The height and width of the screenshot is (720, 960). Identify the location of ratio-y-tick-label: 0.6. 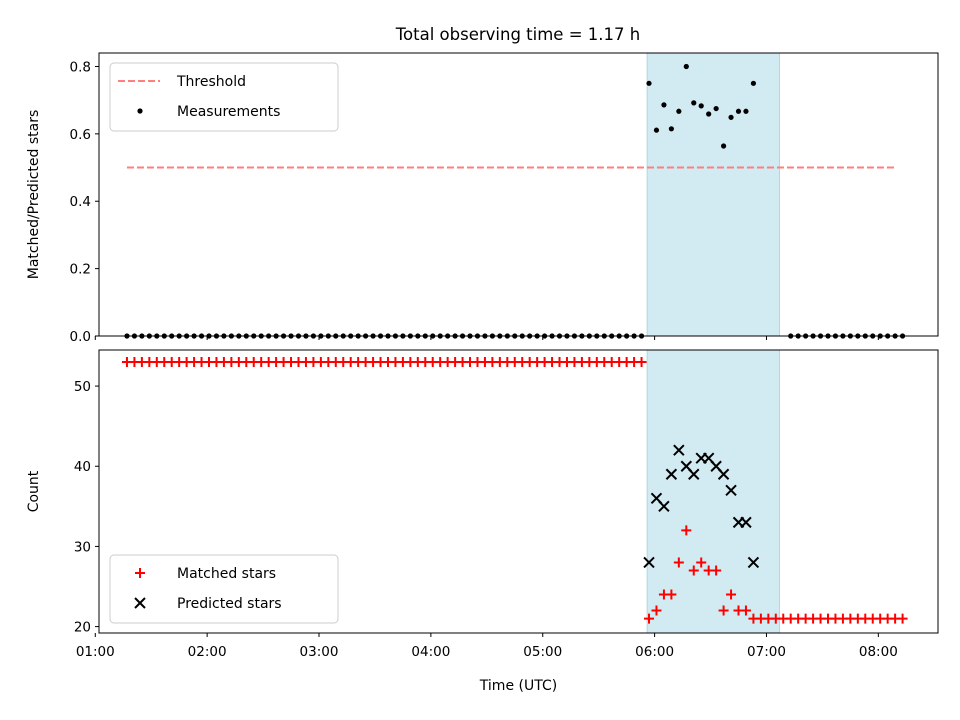
(80, 135).